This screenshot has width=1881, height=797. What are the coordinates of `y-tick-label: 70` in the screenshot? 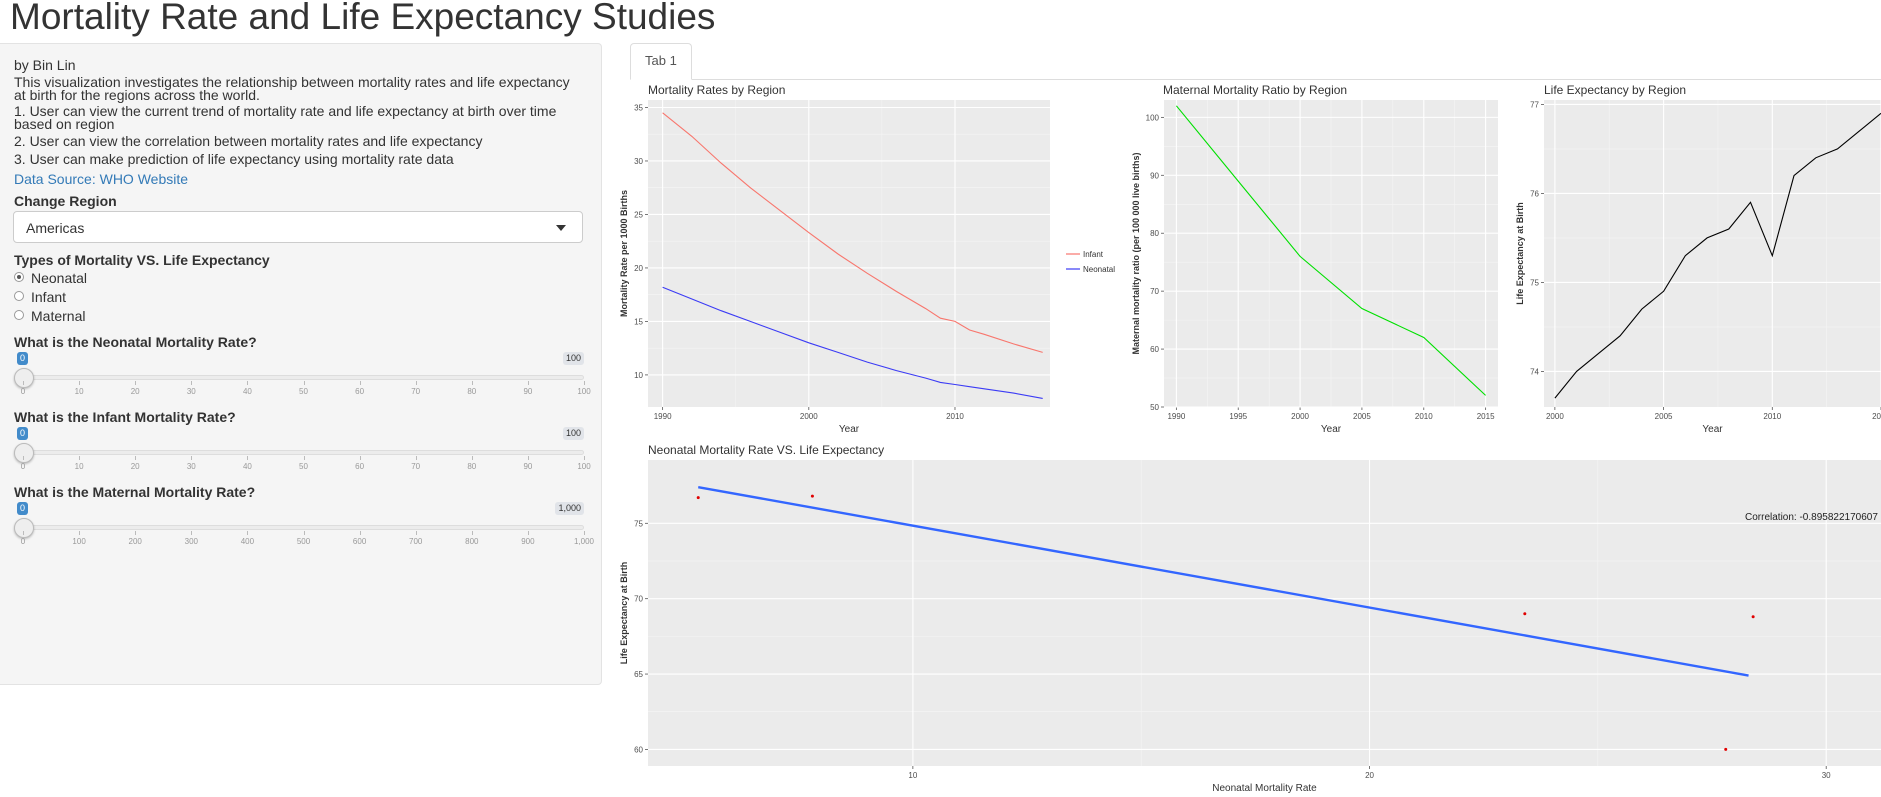 It's located at (638, 599).